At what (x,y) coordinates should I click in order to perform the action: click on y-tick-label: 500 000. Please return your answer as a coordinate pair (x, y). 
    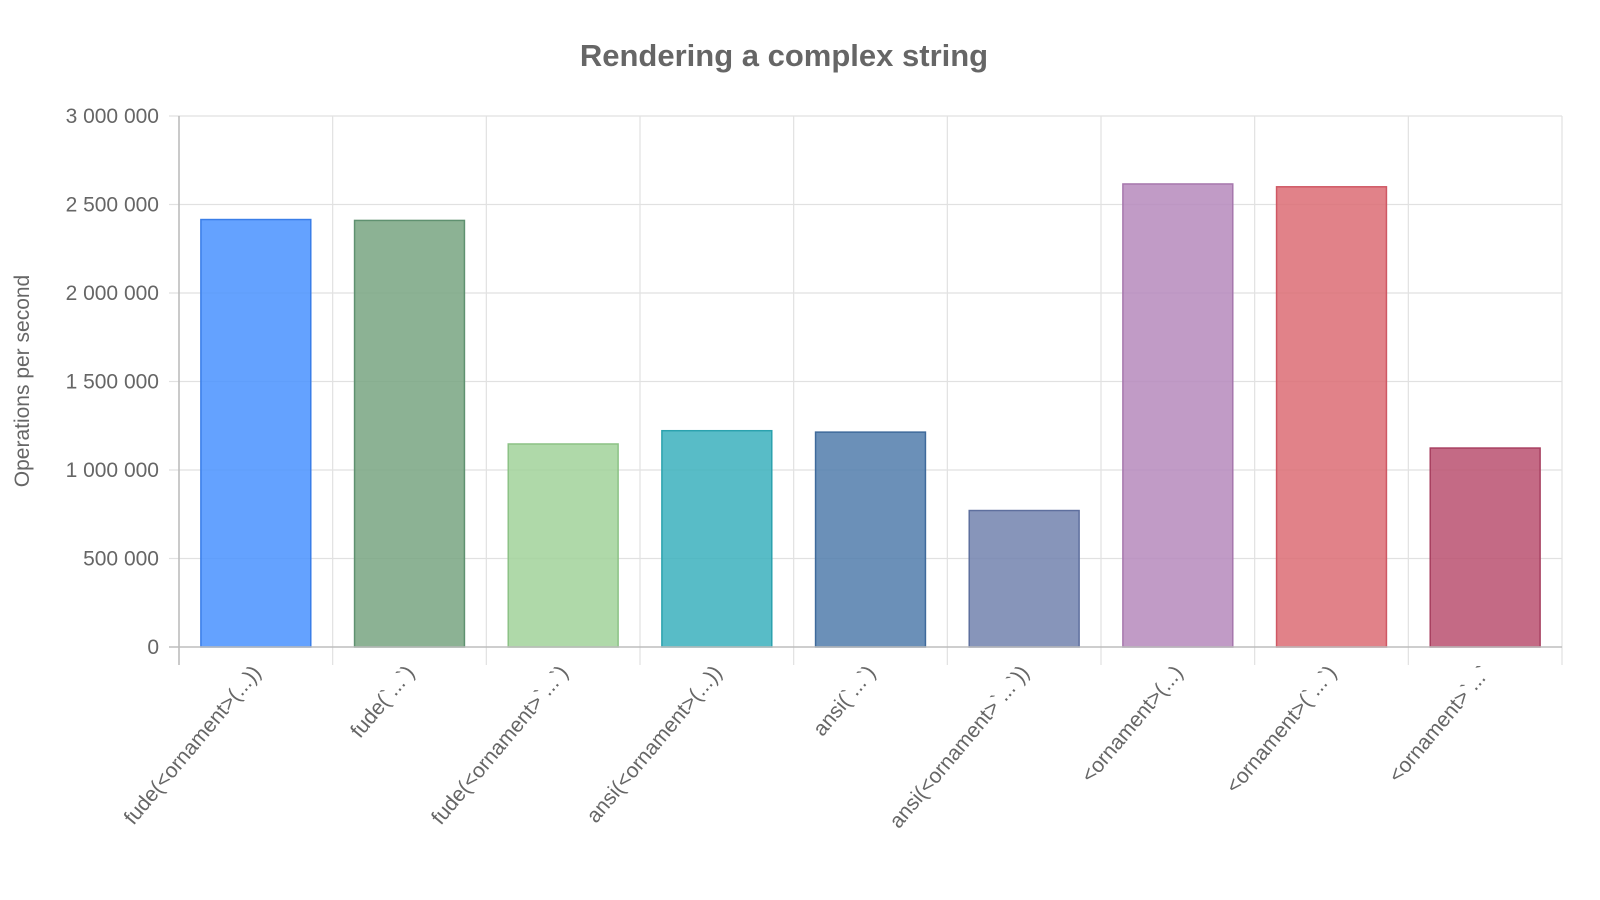
    Looking at the image, I should click on (121, 559).